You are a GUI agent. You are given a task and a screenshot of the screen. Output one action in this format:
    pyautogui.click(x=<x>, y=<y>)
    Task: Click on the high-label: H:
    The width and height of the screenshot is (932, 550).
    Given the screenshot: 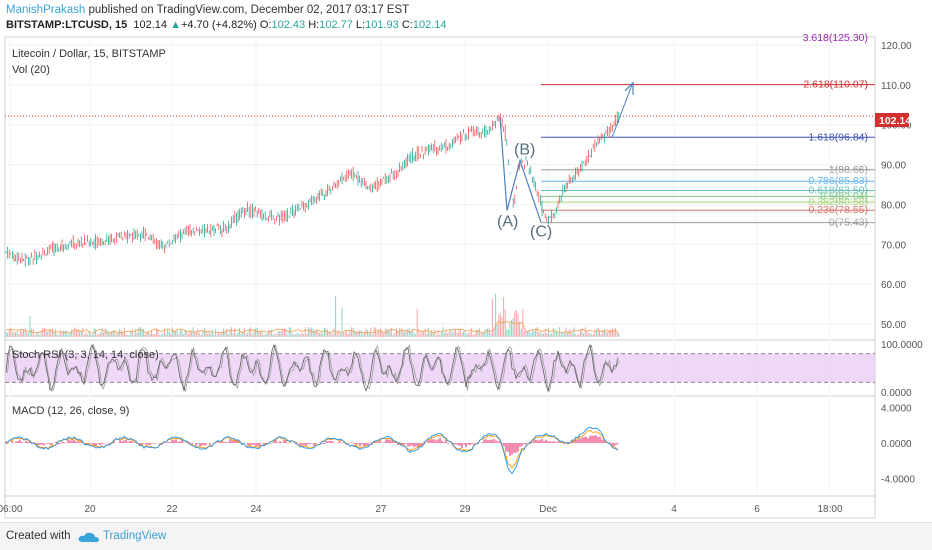 What is the action you would take?
    pyautogui.click(x=314, y=25)
    